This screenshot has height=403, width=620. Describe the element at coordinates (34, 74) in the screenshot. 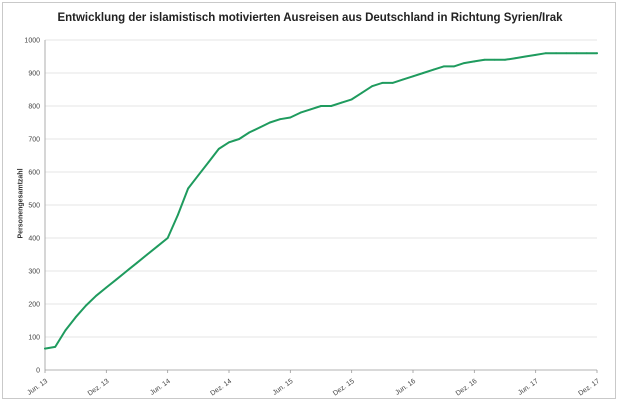

I see `y-tick-label: 900` at that location.